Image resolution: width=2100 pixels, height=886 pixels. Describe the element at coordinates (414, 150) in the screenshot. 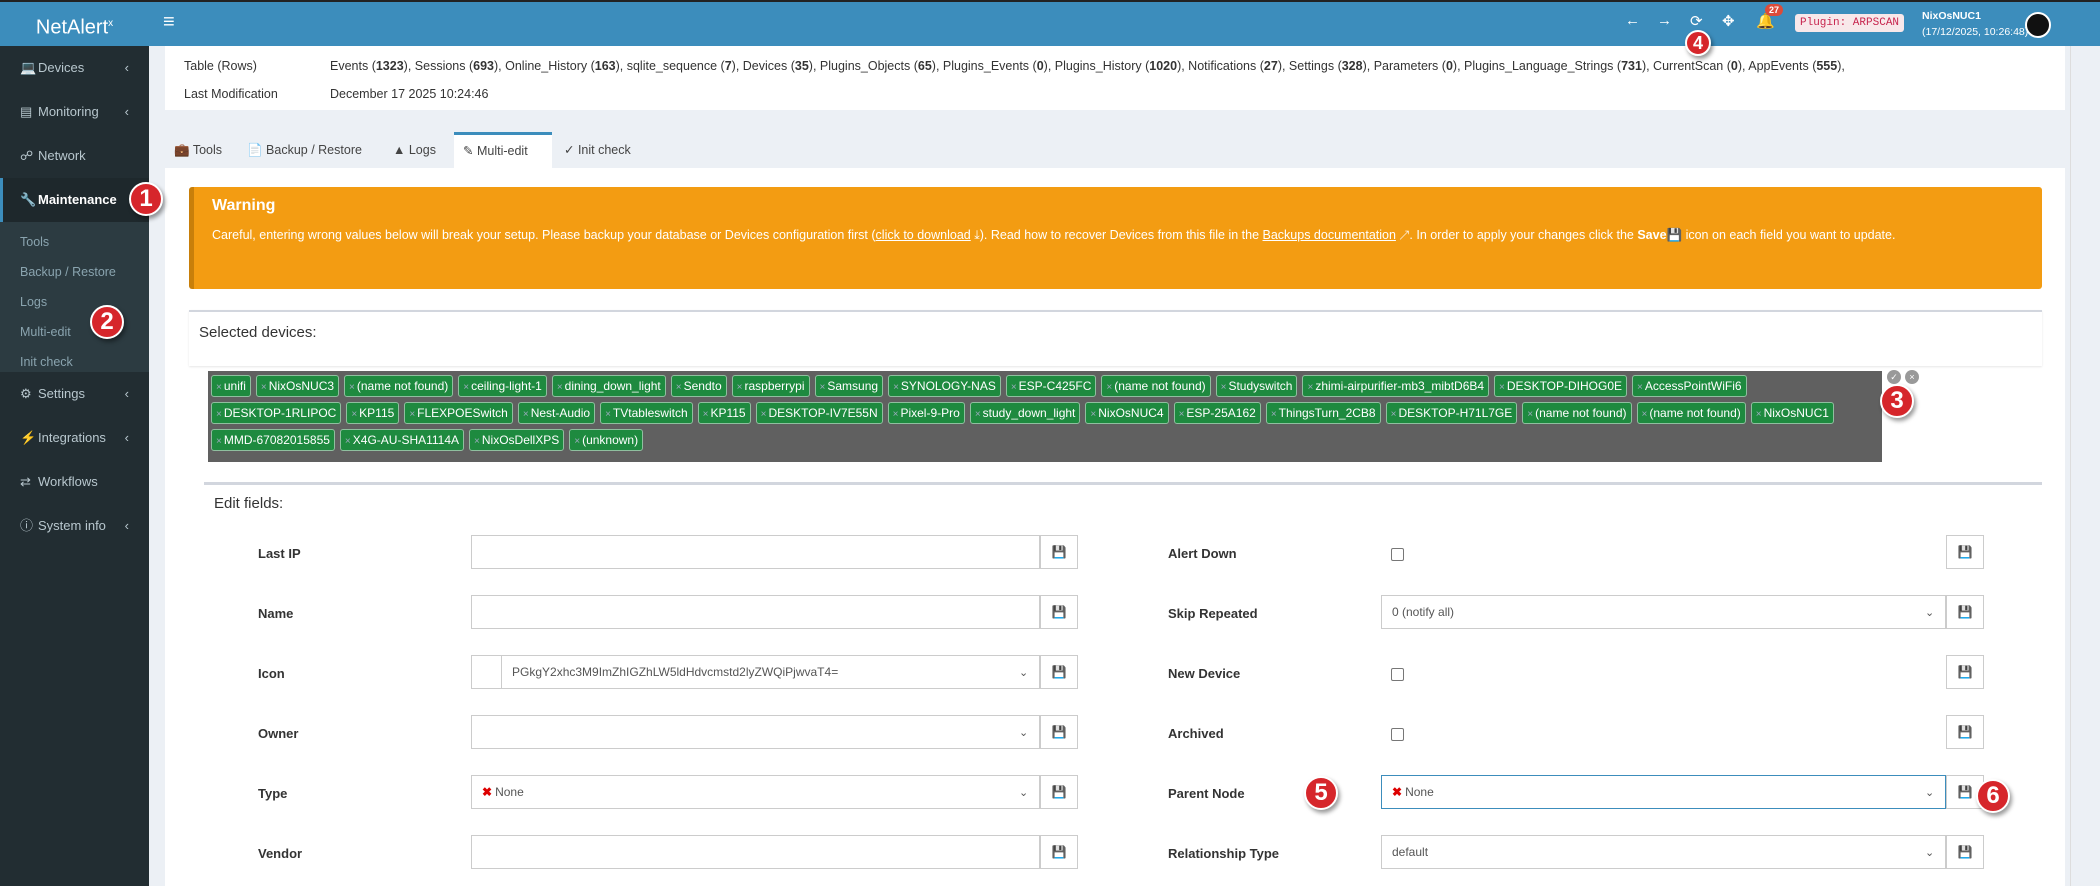

I see `tab-logs: ▲ Logs` at that location.